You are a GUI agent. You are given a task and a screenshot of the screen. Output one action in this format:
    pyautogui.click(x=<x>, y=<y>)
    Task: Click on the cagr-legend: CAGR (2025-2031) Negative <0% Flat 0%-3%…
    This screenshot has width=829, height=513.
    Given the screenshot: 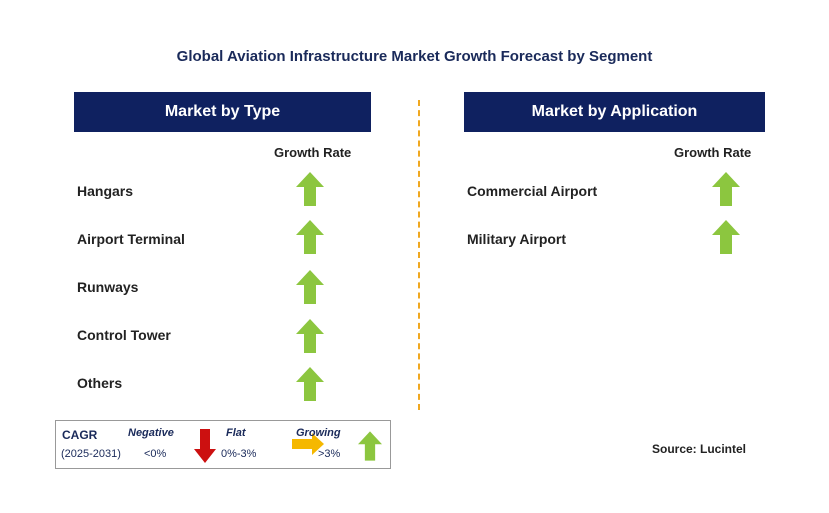 What is the action you would take?
    pyautogui.click(x=223, y=444)
    